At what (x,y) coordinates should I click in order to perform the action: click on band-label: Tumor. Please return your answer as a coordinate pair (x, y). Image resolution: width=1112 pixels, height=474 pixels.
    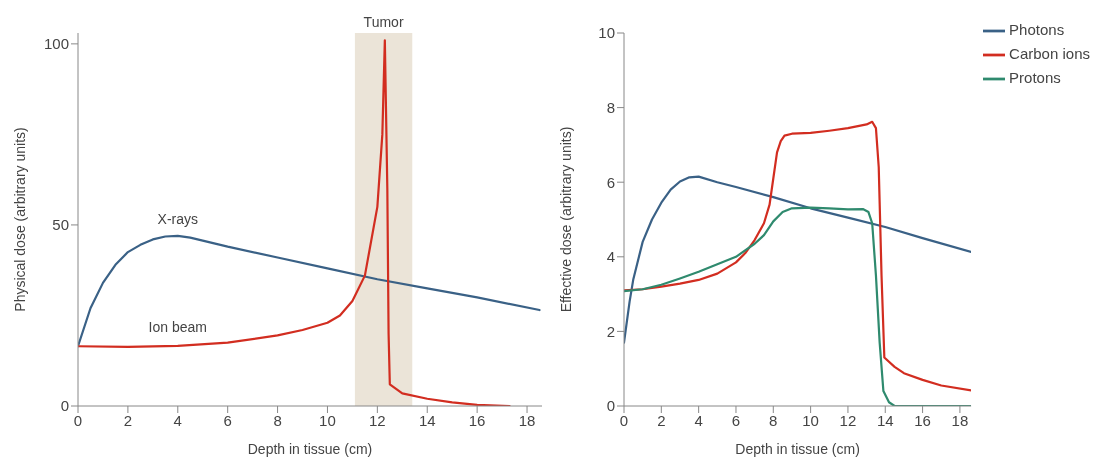
    Looking at the image, I should click on (383, 22).